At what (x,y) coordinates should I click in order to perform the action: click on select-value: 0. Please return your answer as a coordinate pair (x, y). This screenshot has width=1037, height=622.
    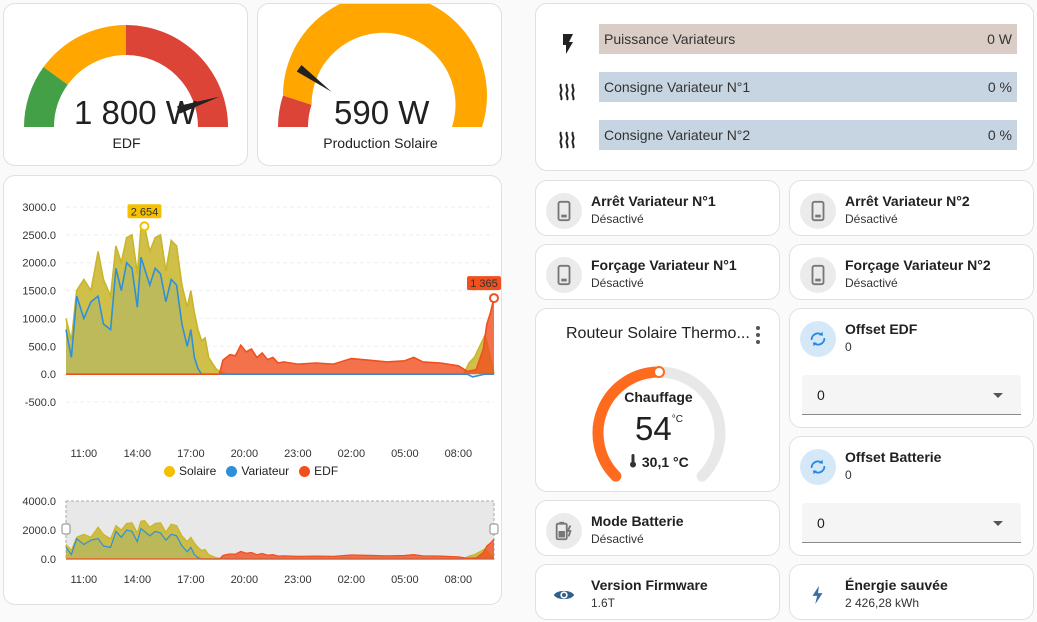
    Looking at the image, I should click on (821, 395).